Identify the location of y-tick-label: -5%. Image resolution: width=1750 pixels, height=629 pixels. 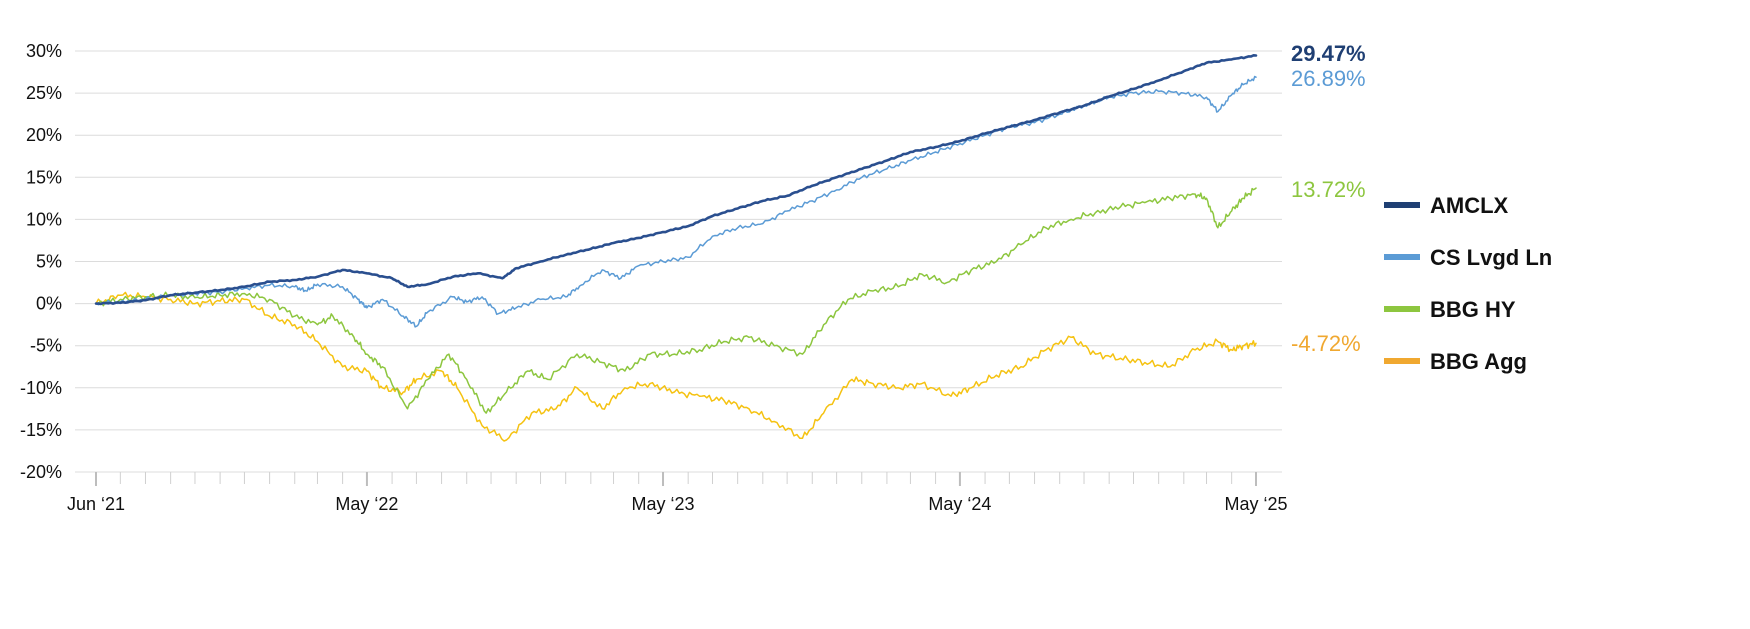
(46, 346).